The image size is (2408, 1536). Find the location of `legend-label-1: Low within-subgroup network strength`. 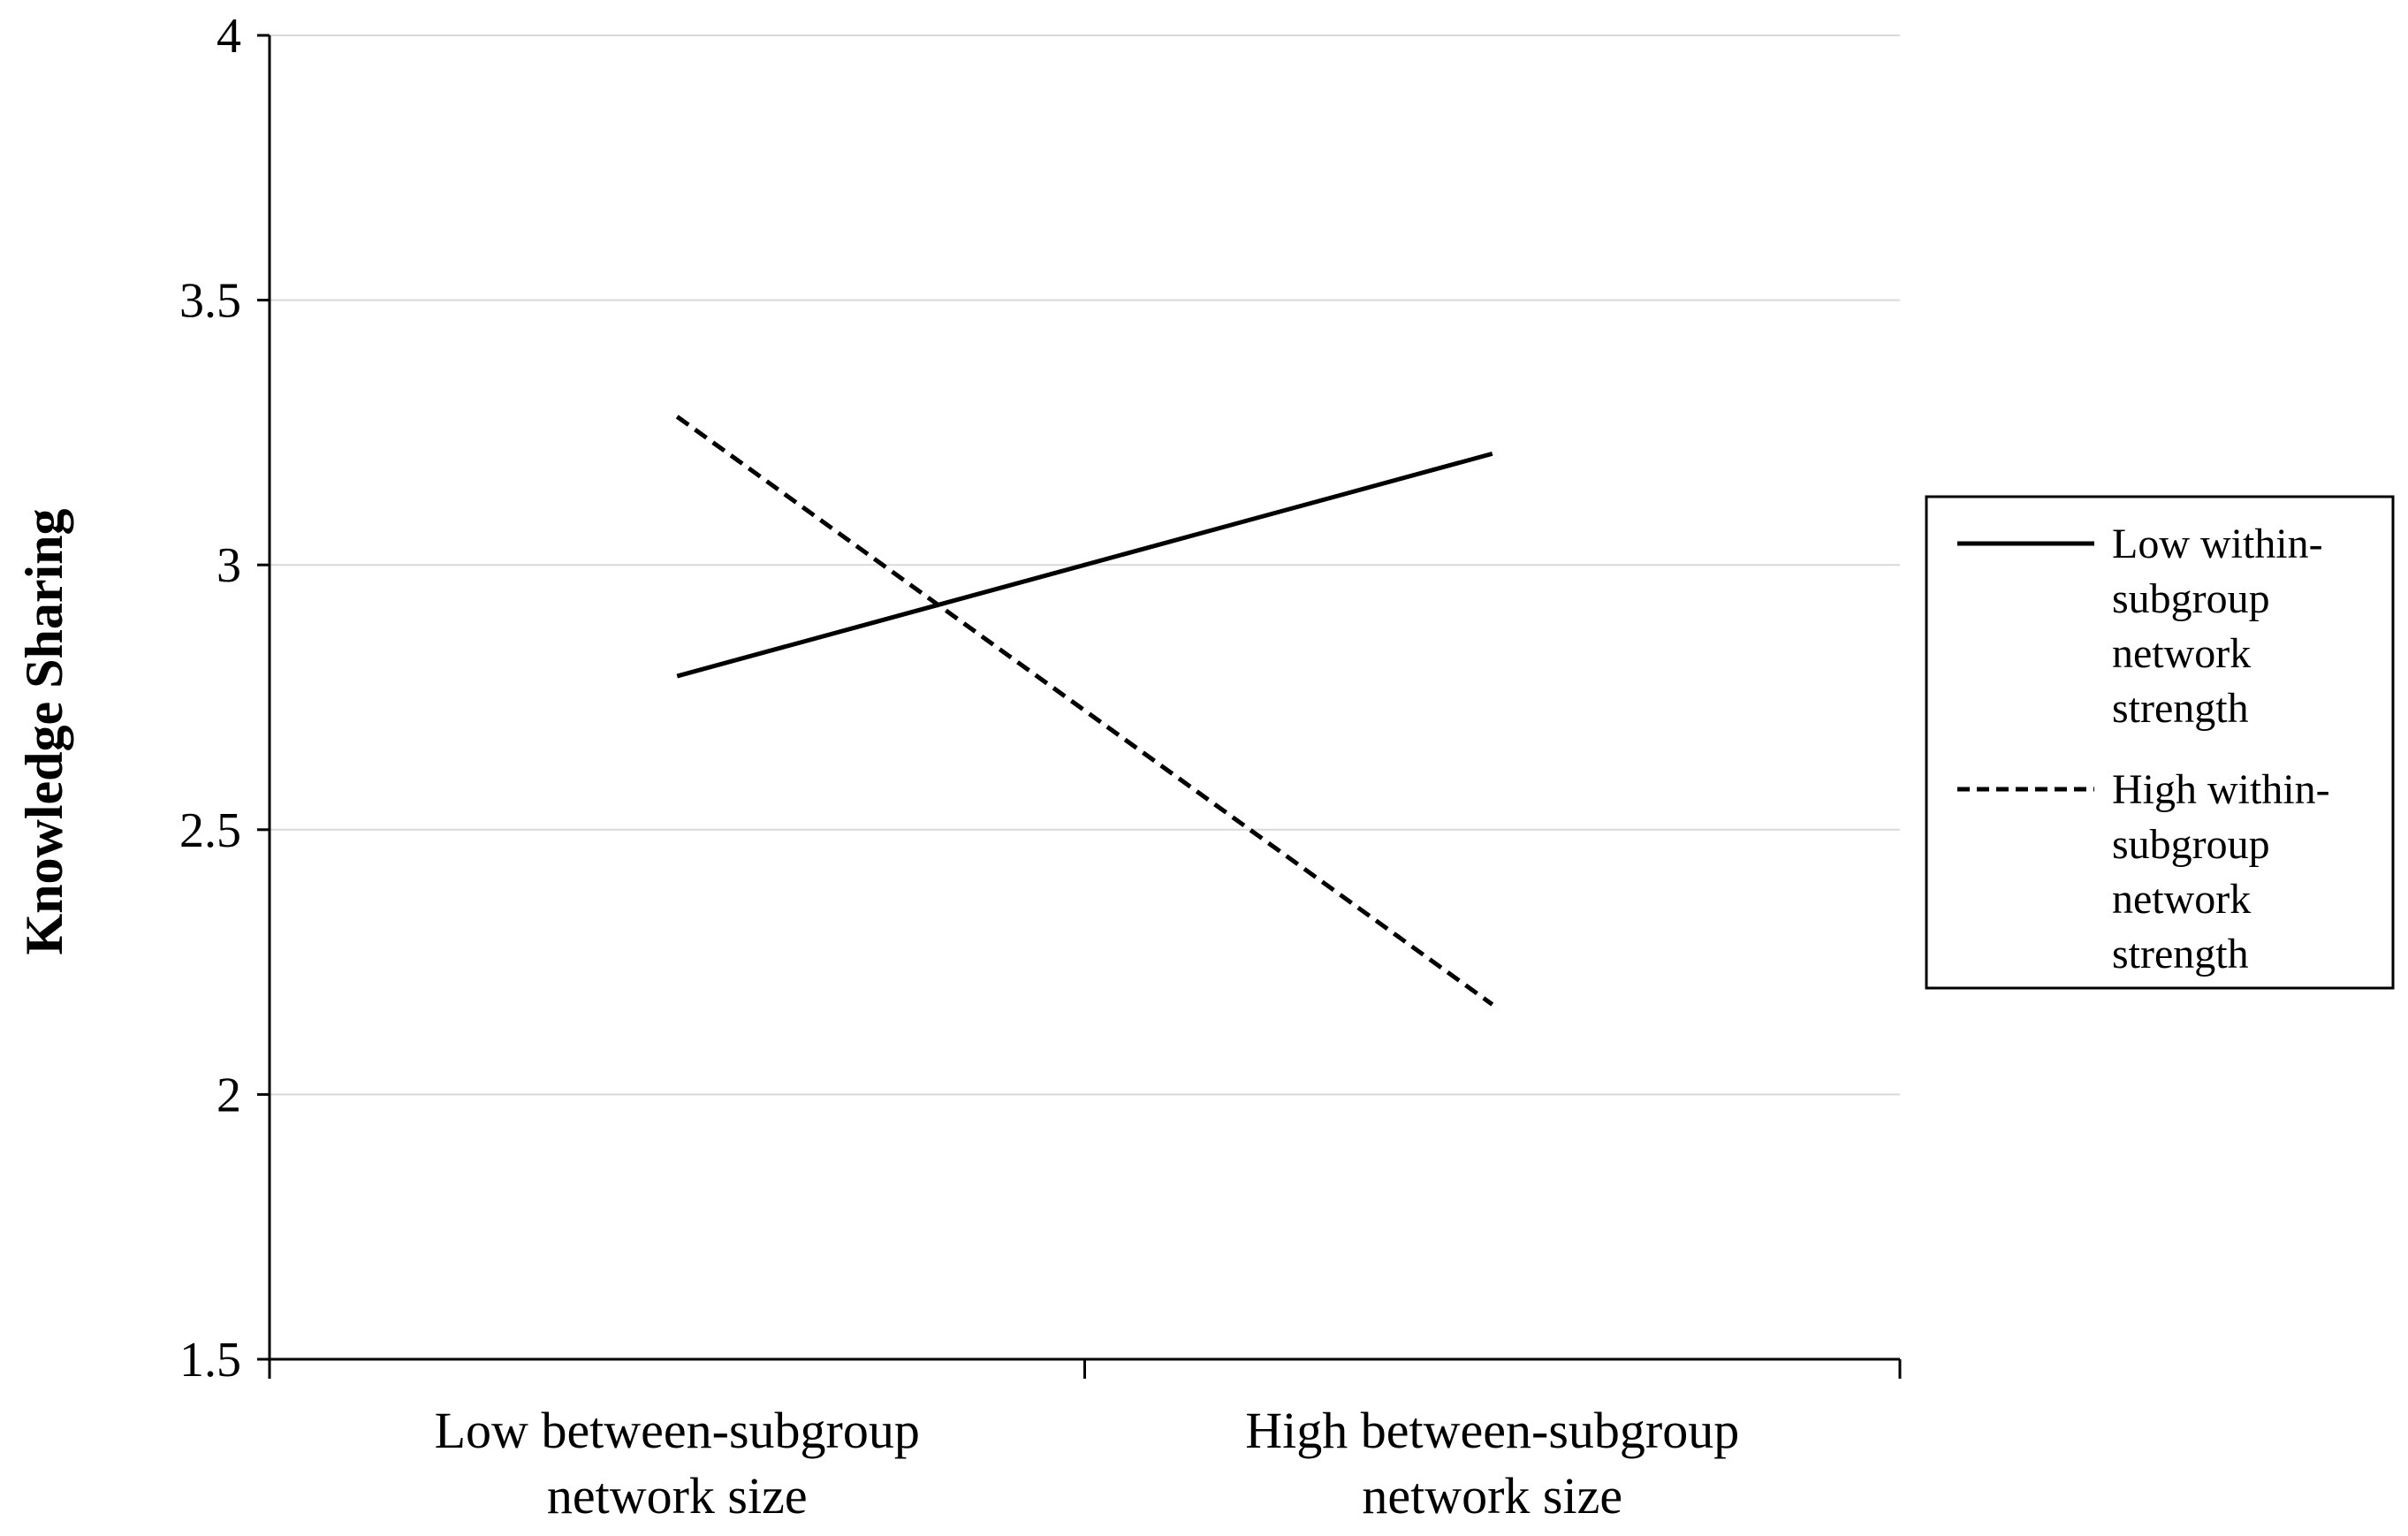

legend-label-1: Low within-subgroup network strength is located at coordinates (2217, 626).